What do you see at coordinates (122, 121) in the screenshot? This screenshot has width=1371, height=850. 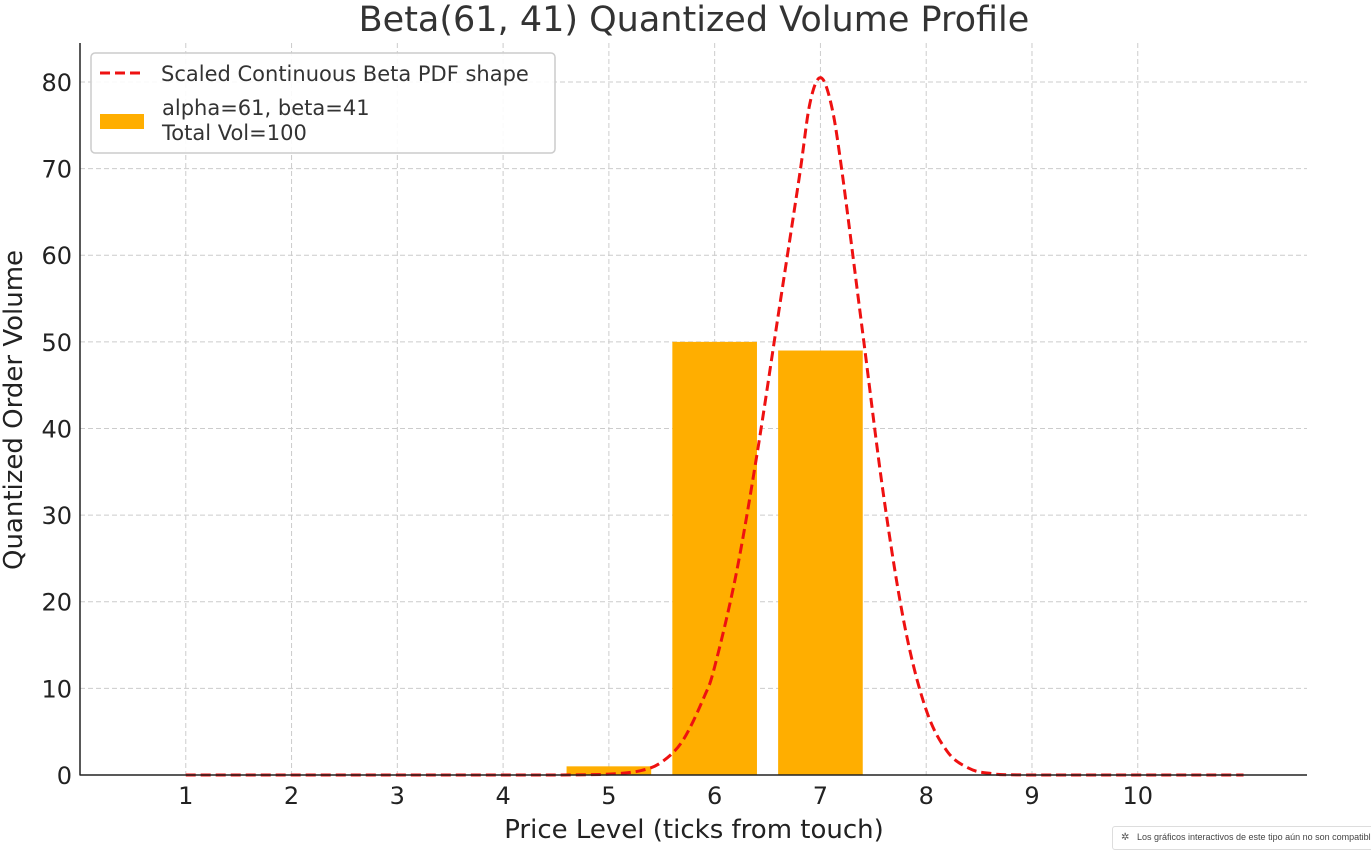 I see `legend-bar-swatch` at bounding box center [122, 121].